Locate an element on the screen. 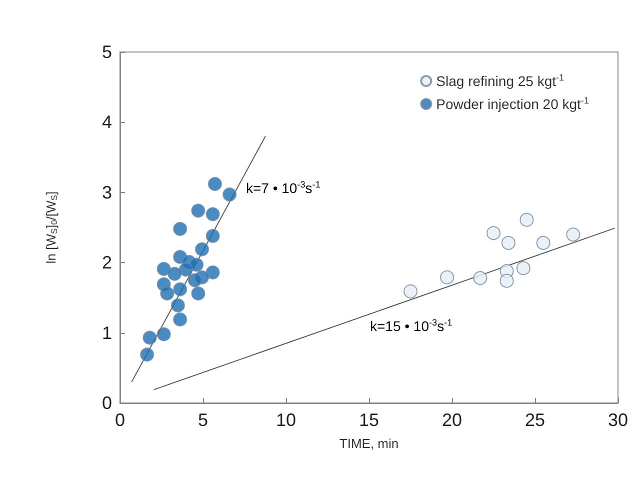 Image resolution: width=642 pixels, height=492 pixels. y-tick-label: 3 is located at coordinates (107, 192).